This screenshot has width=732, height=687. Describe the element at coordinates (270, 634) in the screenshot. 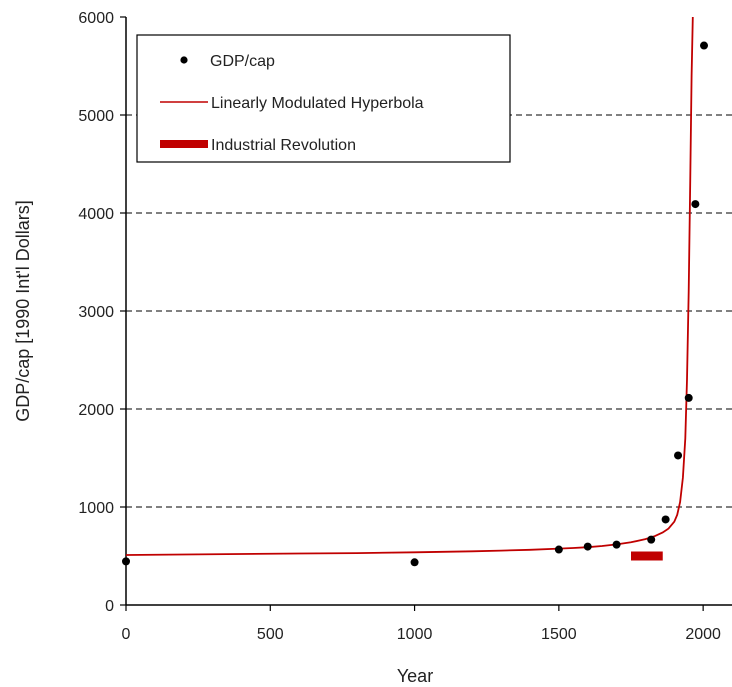

I see `x-tick-label: 500` at that location.